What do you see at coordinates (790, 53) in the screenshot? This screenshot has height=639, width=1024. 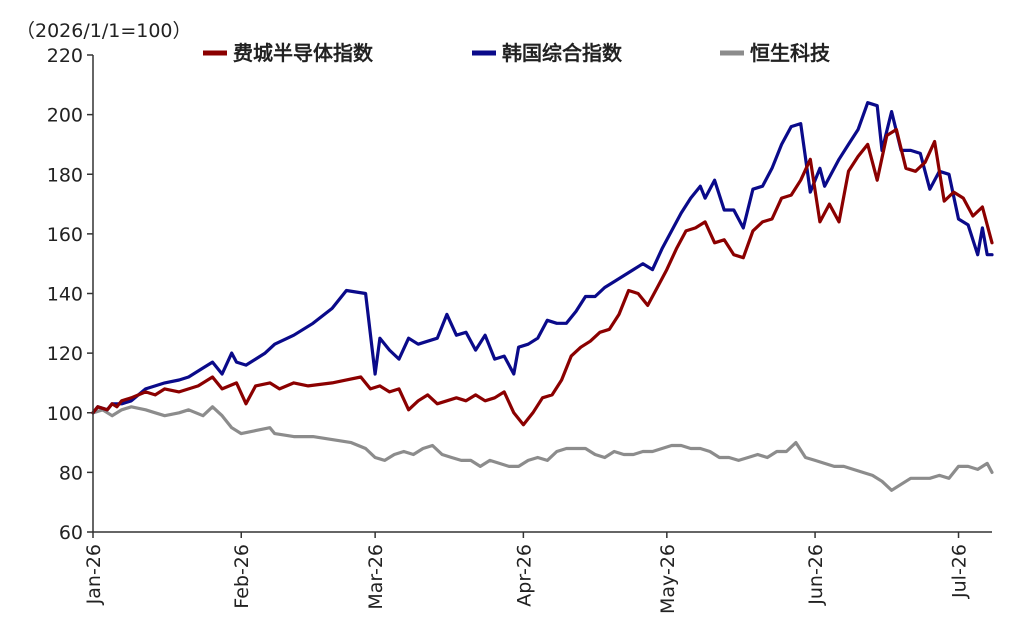 I see `legend-label: 恒生科技` at bounding box center [790, 53].